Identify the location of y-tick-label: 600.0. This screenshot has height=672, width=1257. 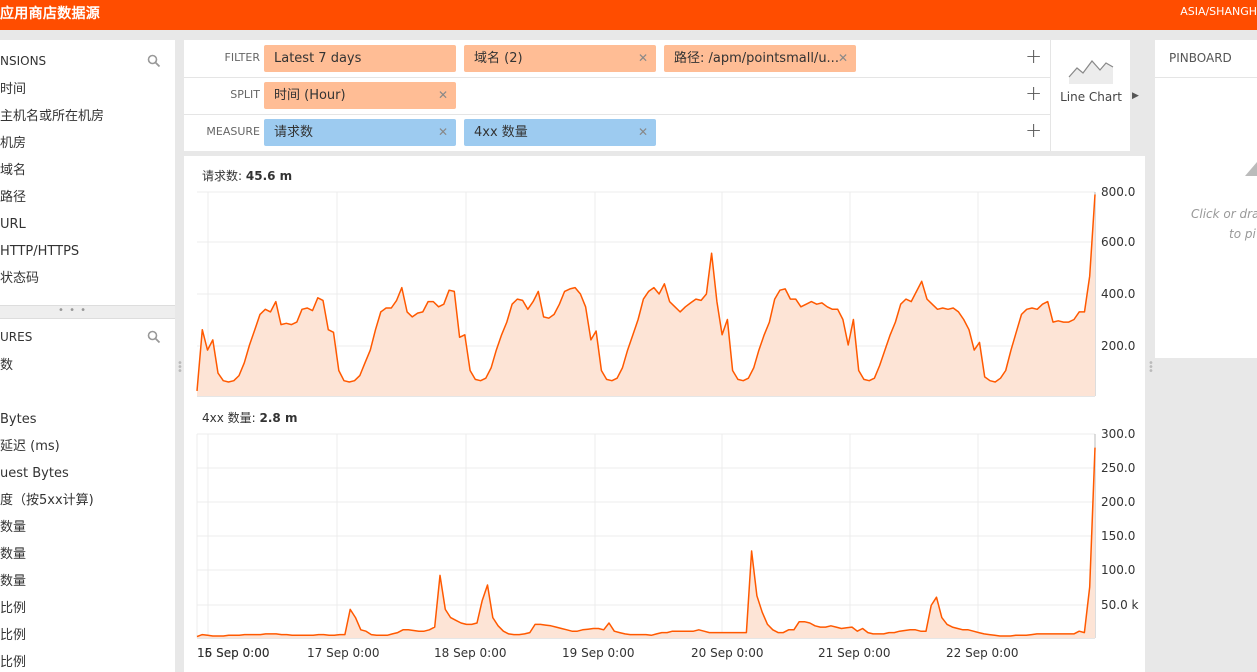
(1118, 242).